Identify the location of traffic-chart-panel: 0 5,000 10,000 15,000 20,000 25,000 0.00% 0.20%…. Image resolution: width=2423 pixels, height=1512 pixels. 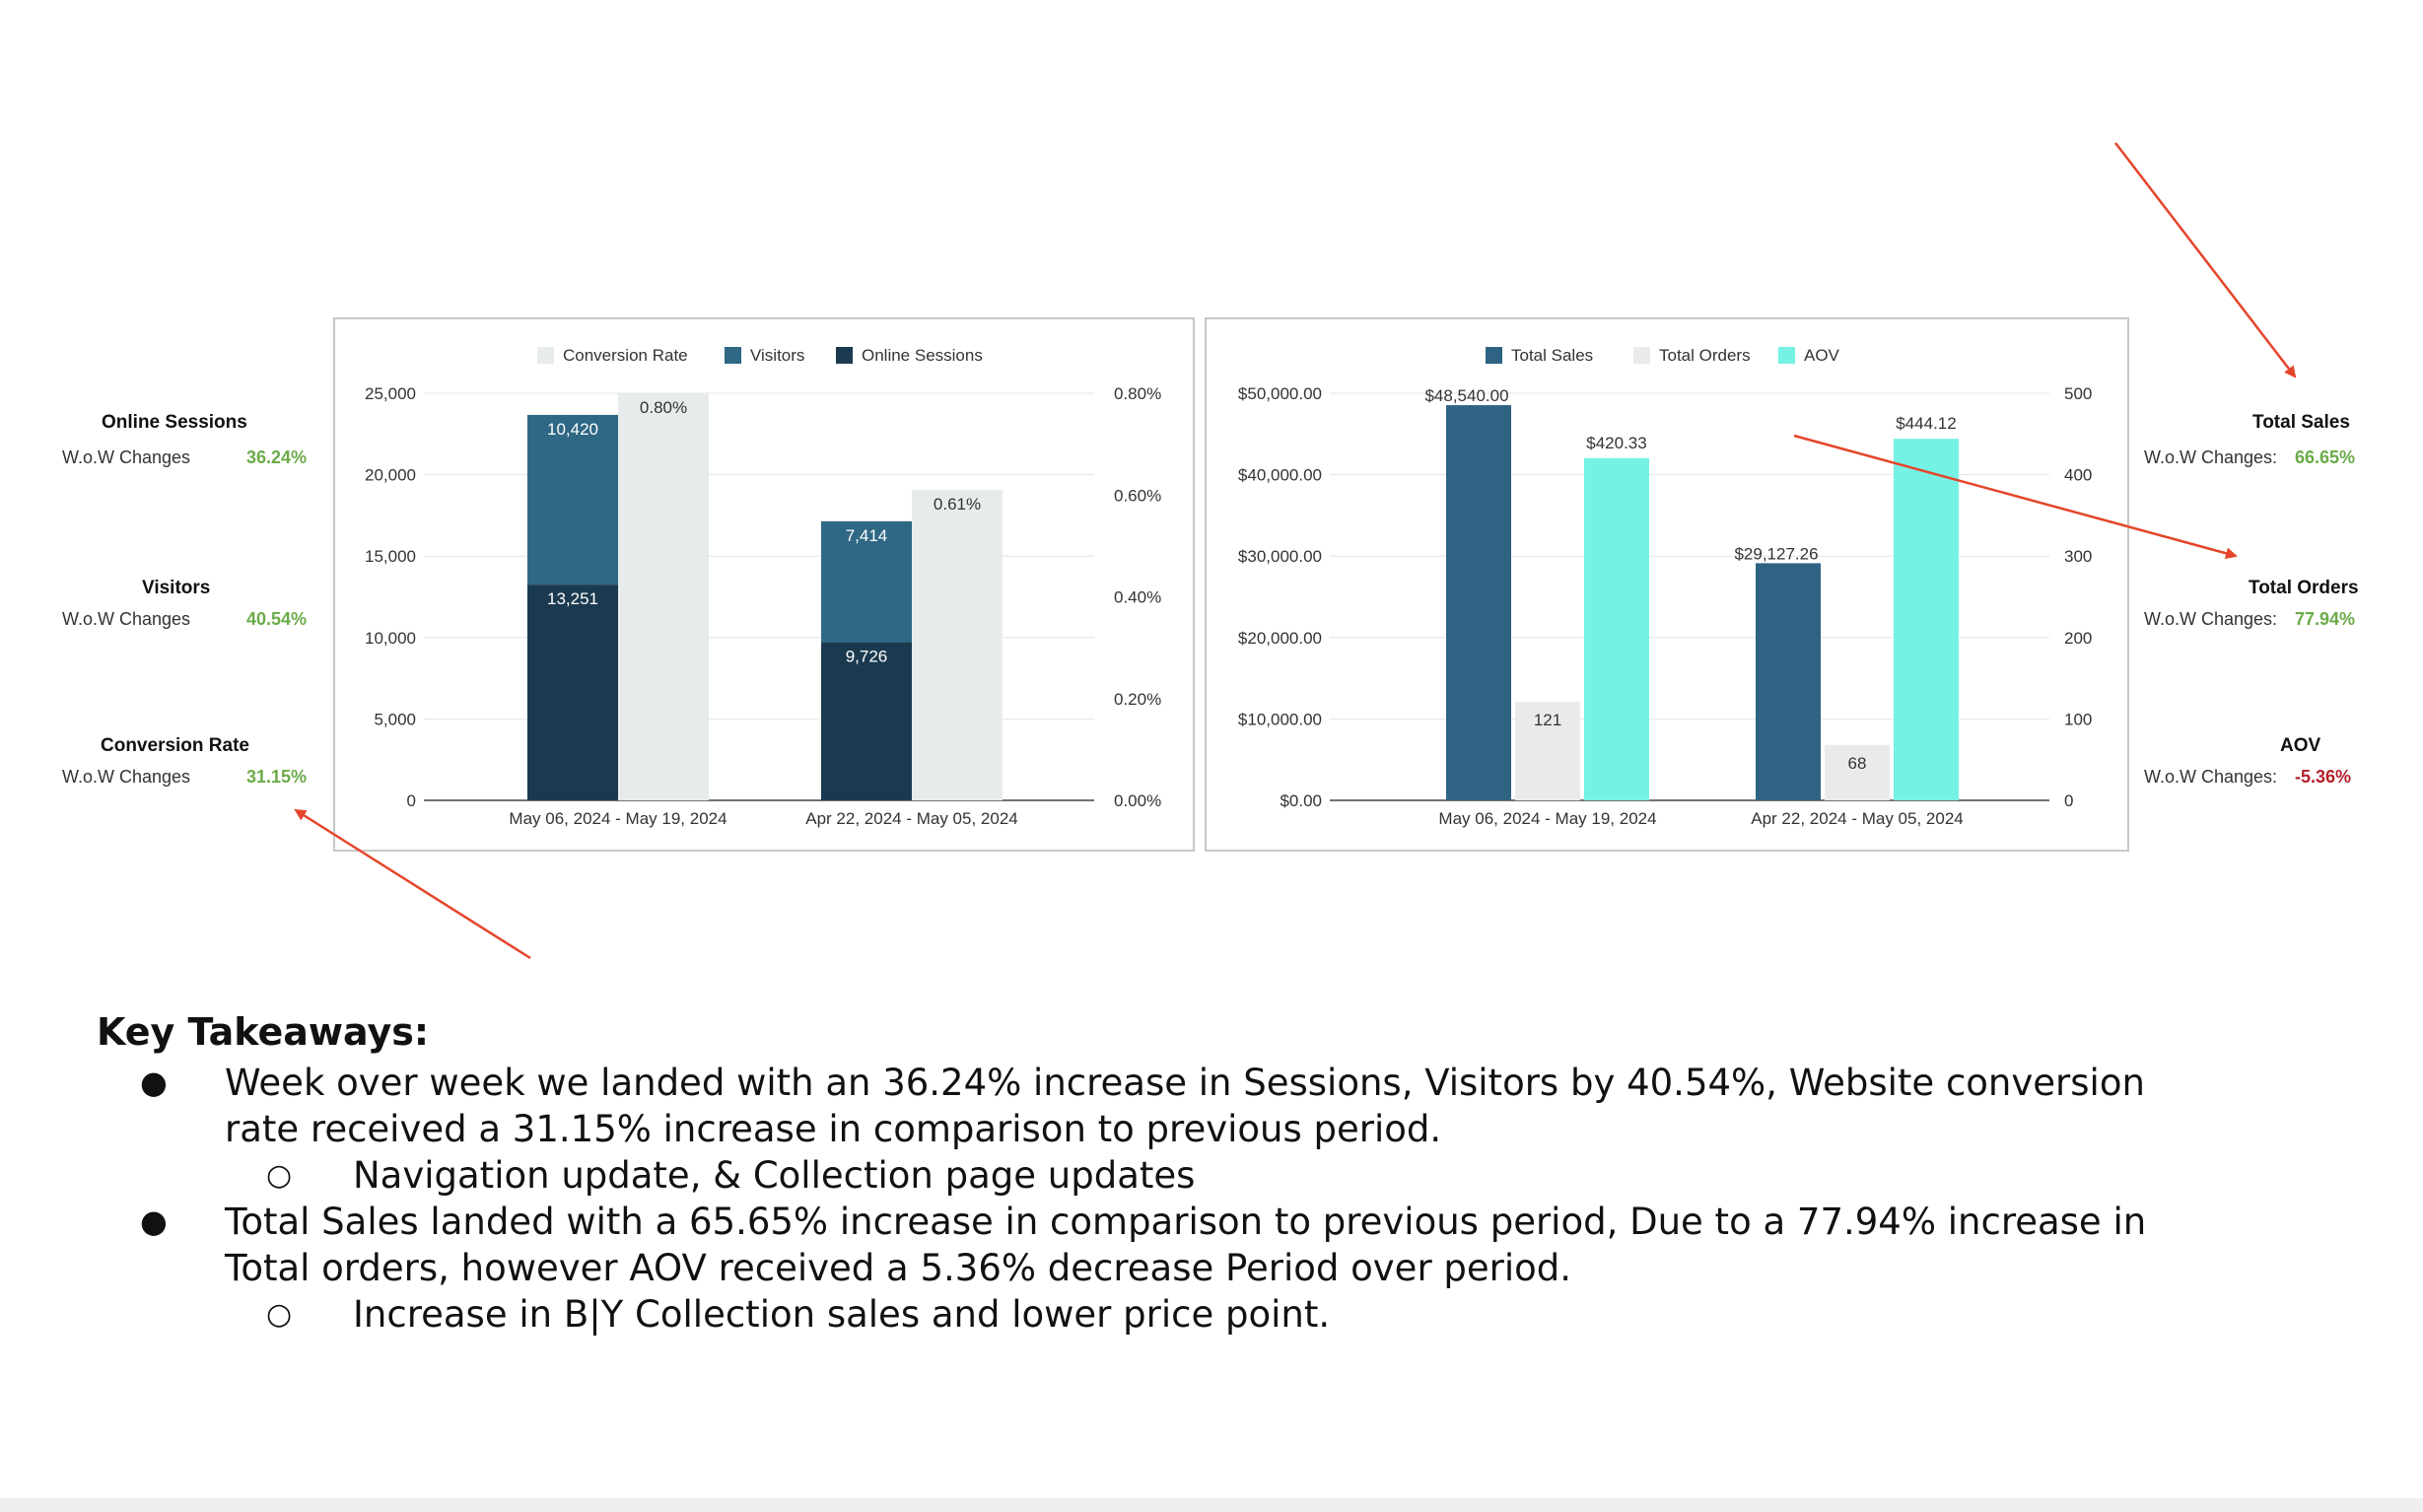
(764, 584).